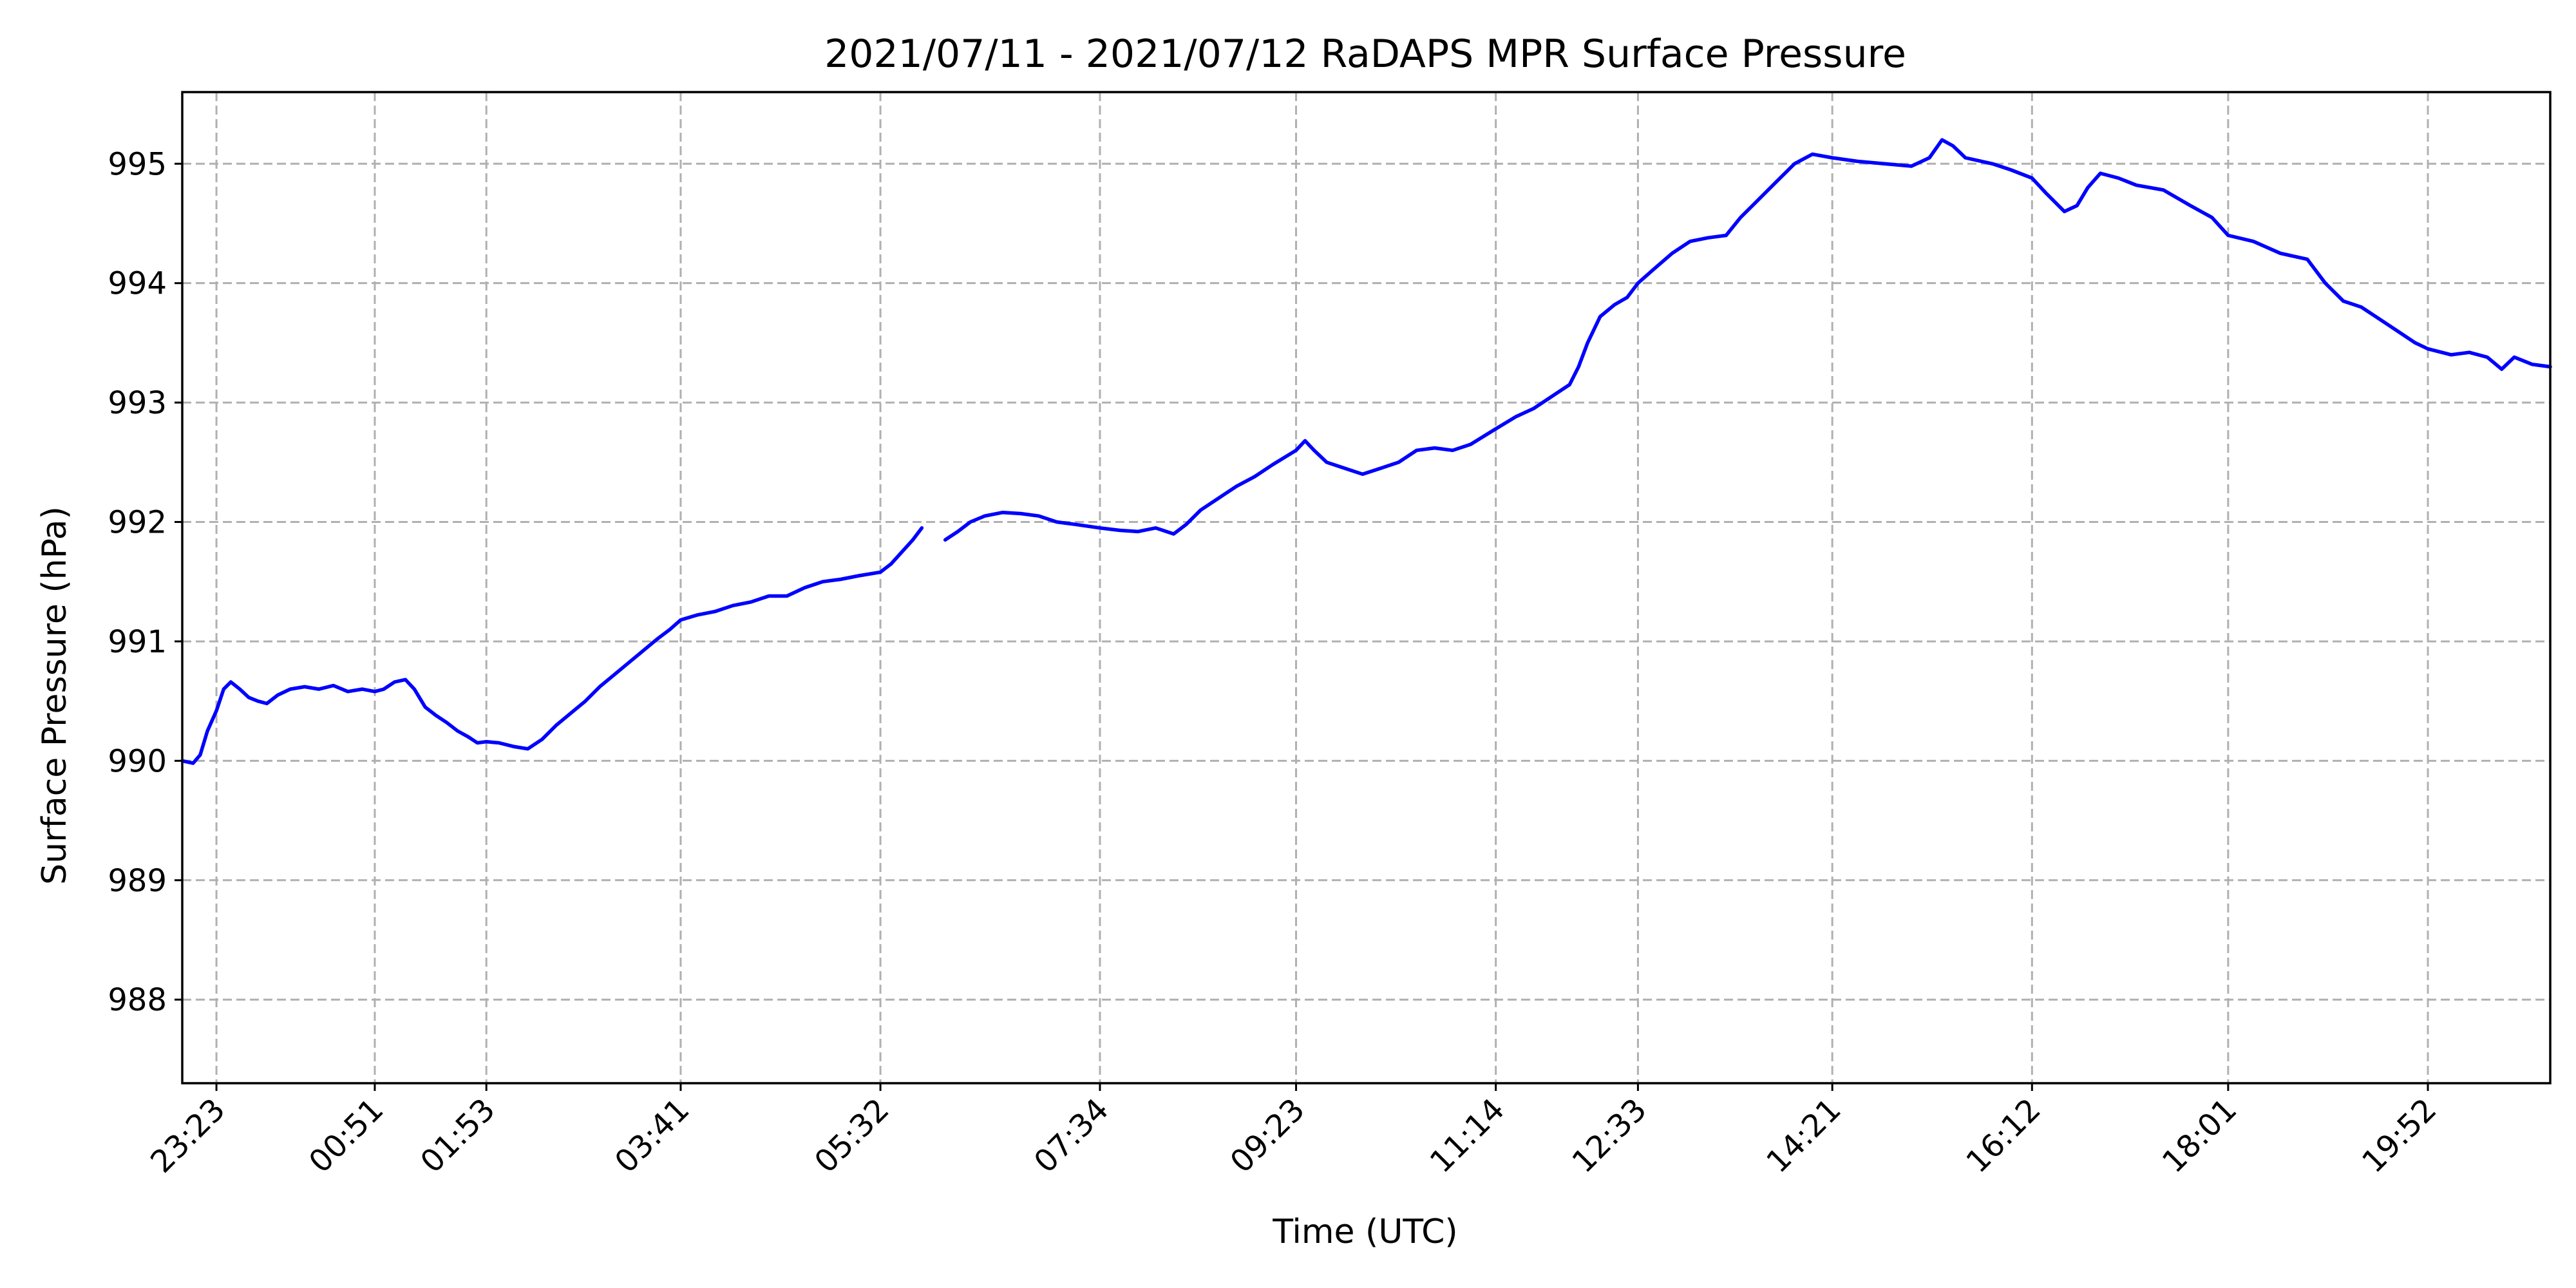 The height and width of the screenshot is (1288, 2576). What do you see at coordinates (137, 284) in the screenshot?
I see `y-tick-label: 994` at bounding box center [137, 284].